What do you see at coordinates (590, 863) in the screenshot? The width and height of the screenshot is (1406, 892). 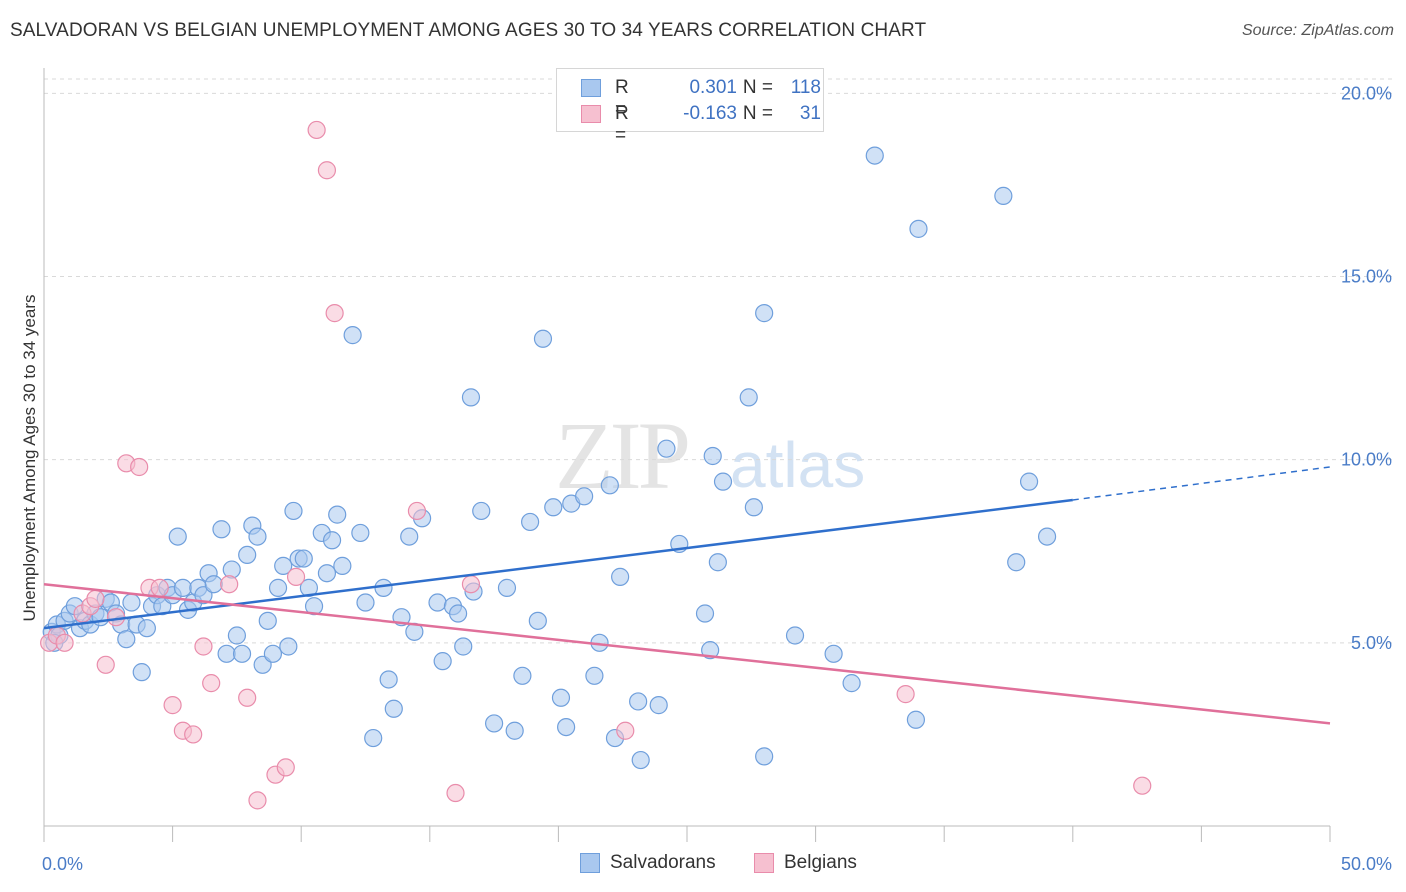 I see `salvadoran-legend-swatch` at bounding box center [590, 863].